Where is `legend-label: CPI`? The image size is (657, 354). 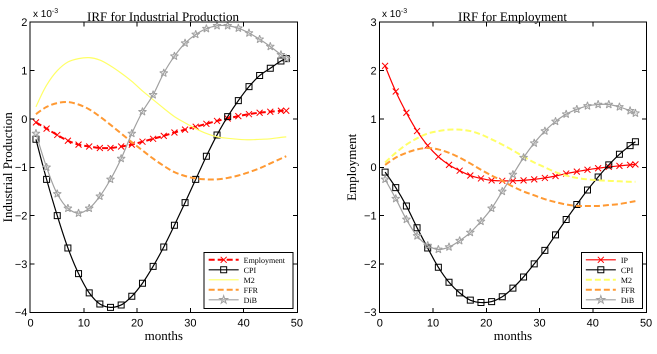
legend-label: CPI is located at coordinates (627, 270).